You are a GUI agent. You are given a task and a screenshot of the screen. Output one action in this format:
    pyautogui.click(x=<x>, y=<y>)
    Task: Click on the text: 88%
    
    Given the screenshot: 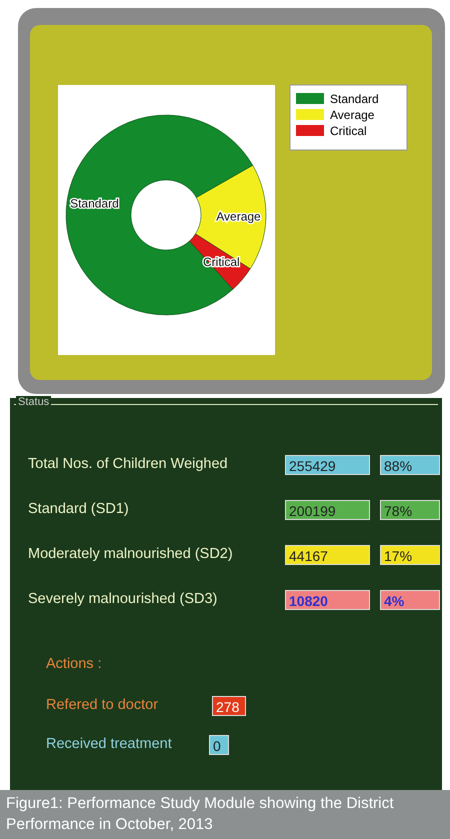 What is the action you would take?
    pyautogui.click(x=410, y=465)
    